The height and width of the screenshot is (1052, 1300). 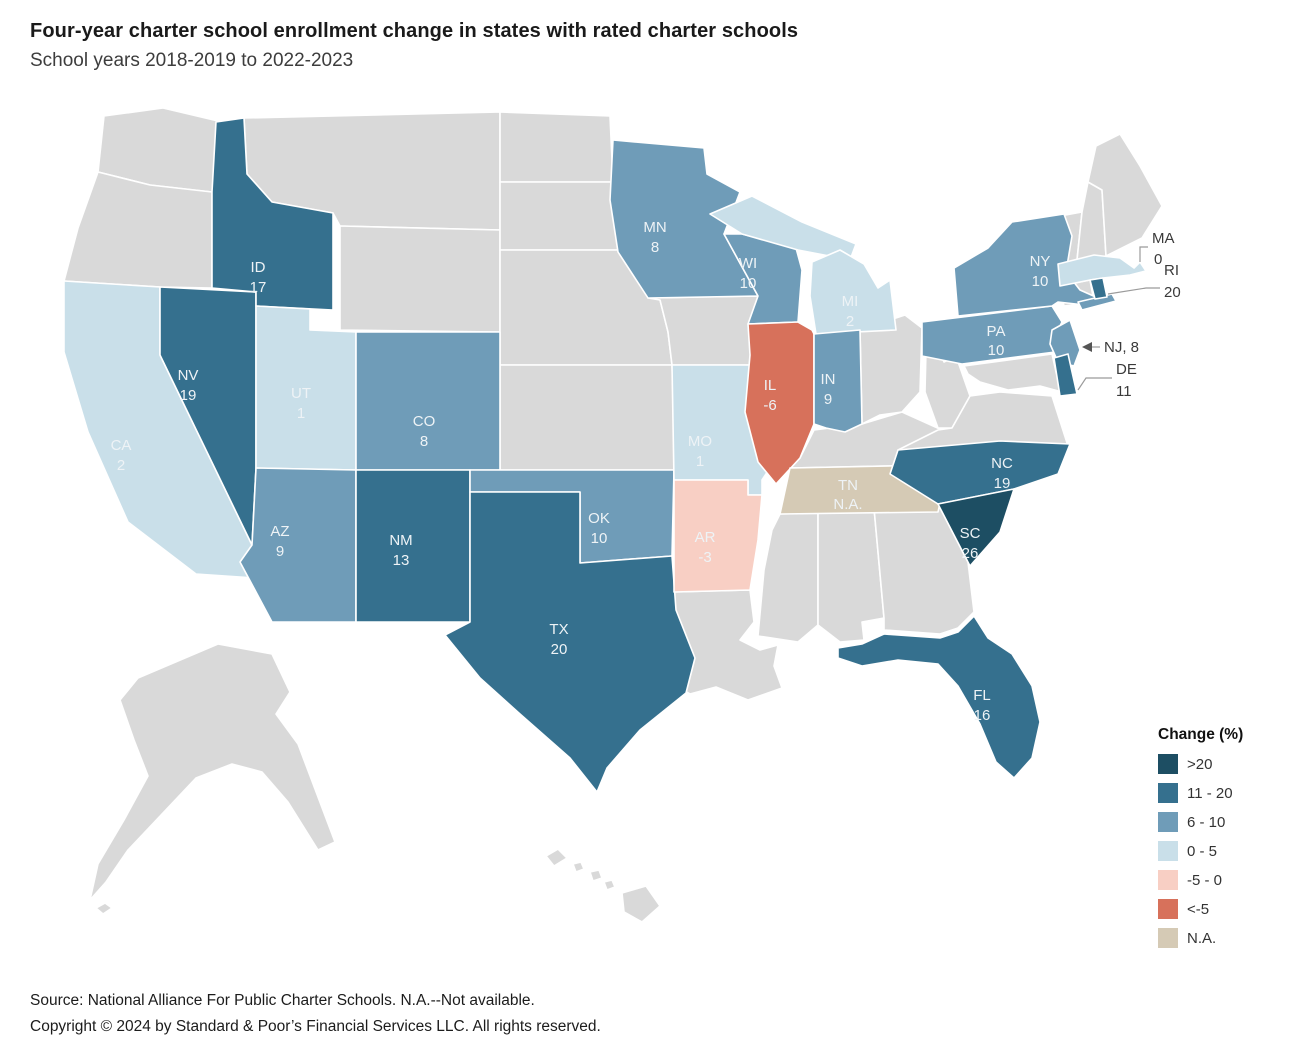 I want to click on callout-de-value: 11, so click(x=1124, y=391).